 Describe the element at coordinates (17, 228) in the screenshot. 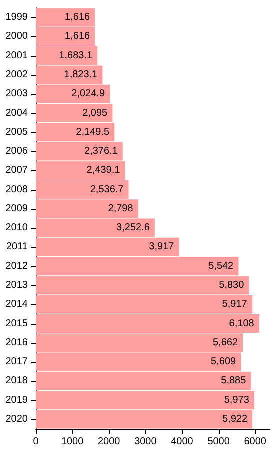

I see `y-tick-label: 2010` at that location.